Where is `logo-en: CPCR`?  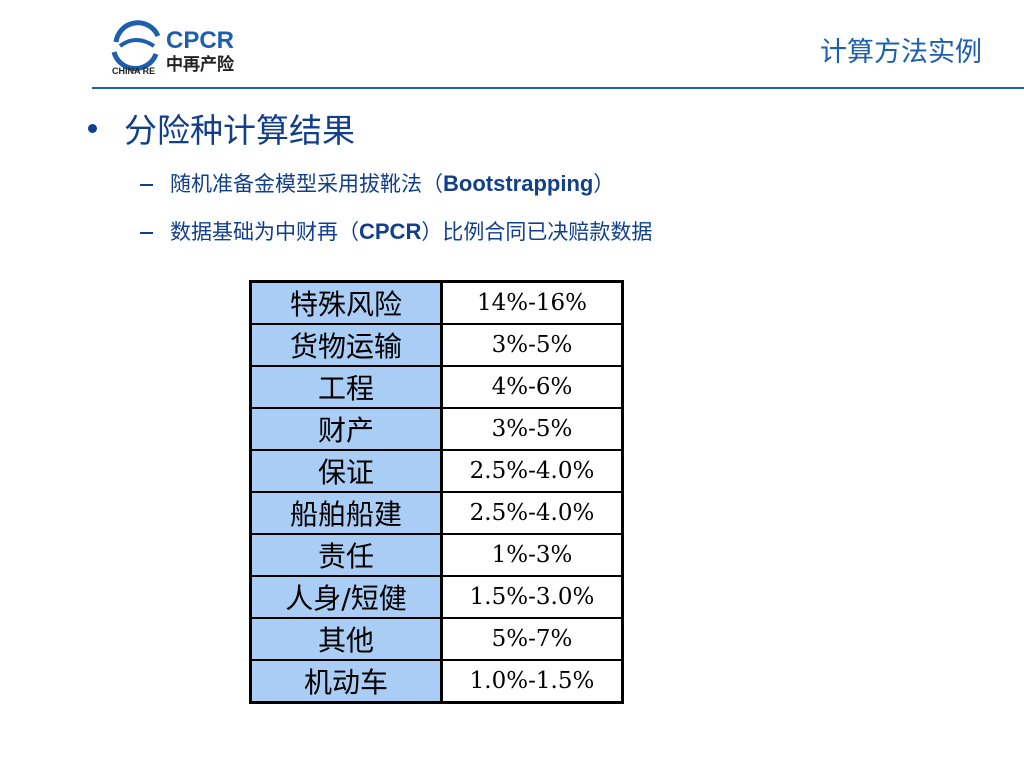 logo-en: CPCR is located at coordinates (200, 40).